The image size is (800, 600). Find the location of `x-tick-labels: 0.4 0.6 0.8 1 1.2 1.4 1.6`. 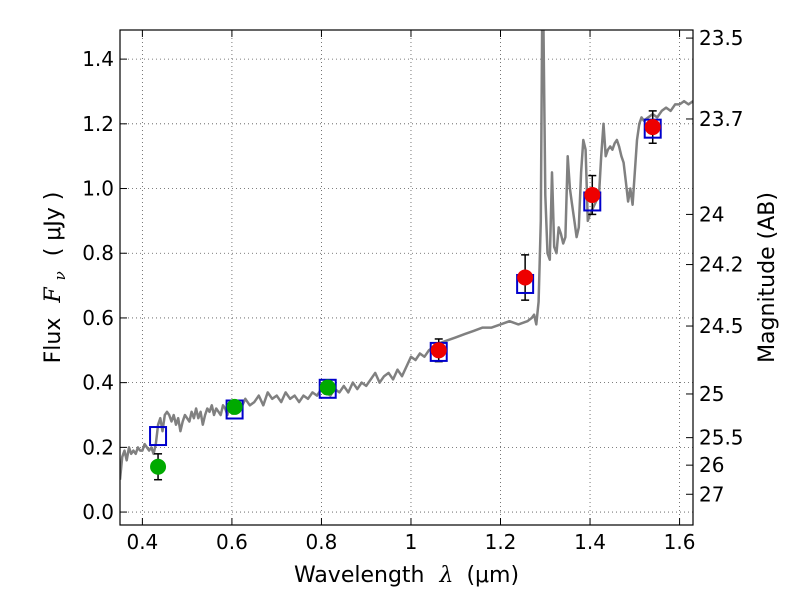

x-tick-labels: 0.4 0.6 0.8 1 1.2 1.4 1.6 is located at coordinates (410, 542).